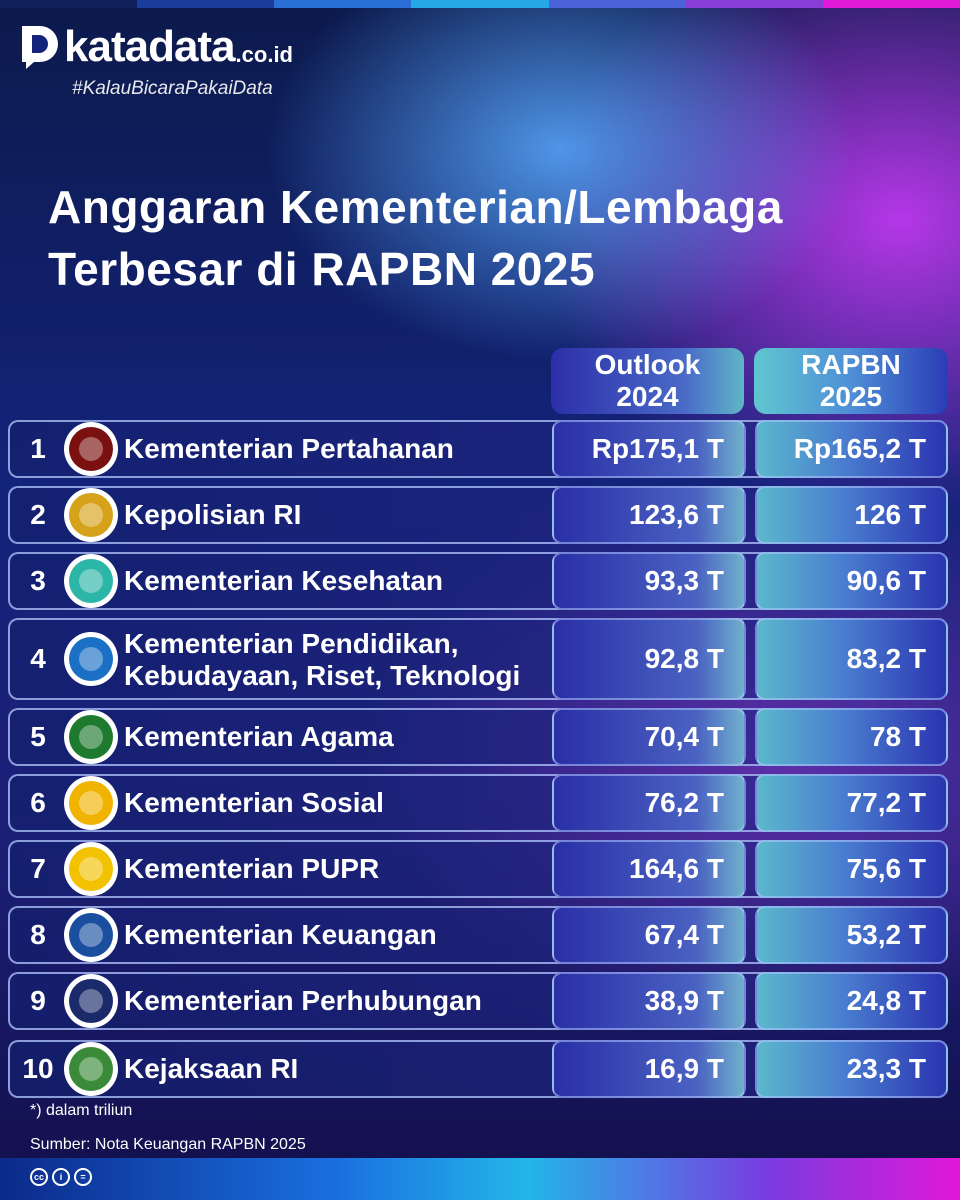 The height and width of the screenshot is (1200, 960). What do you see at coordinates (172, 88) in the screenshot?
I see `brand-hashtag: #KalauBicaraPakaiData` at bounding box center [172, 88].